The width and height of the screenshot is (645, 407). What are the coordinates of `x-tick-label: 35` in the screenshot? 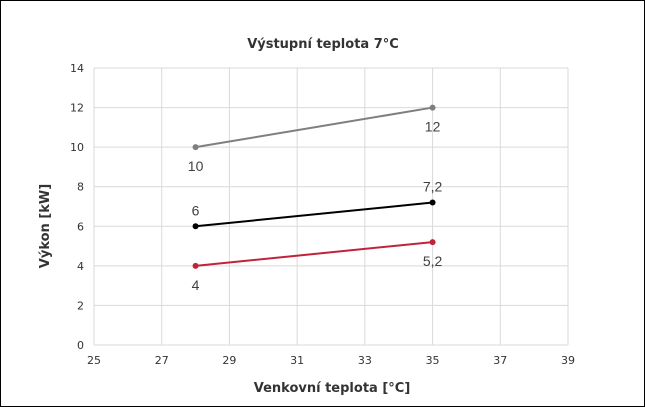 It's located at (433, 360).